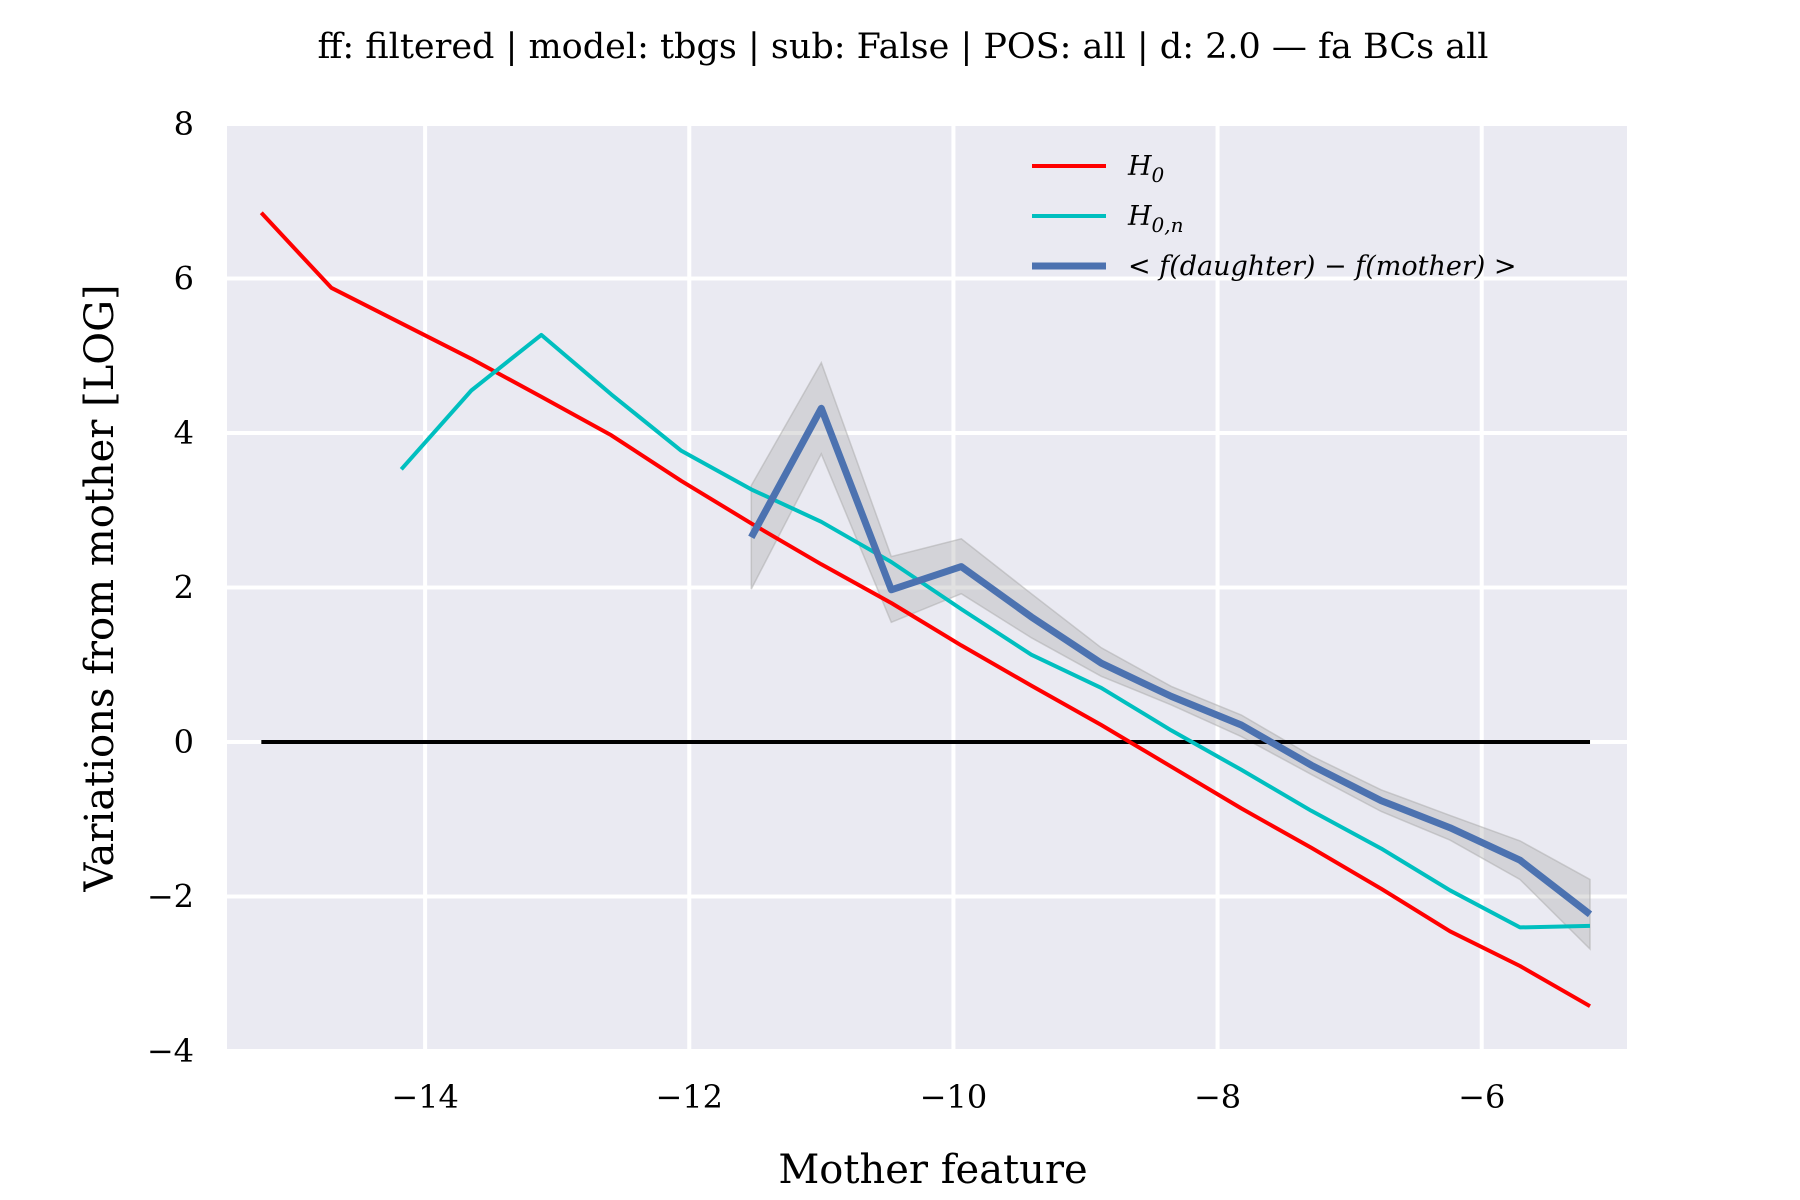 This screenshot has width=1800, height=1200. I want to click on x-tick-label: −12, so click(689, 1097).